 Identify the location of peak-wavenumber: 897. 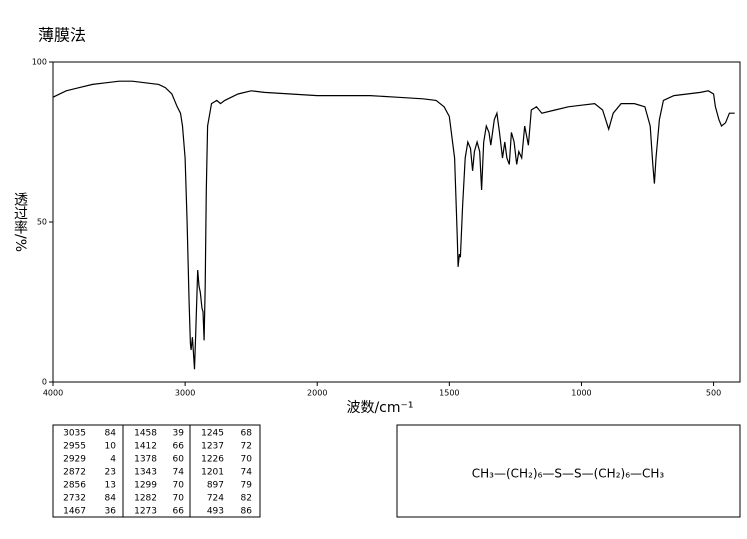
(215, 486).